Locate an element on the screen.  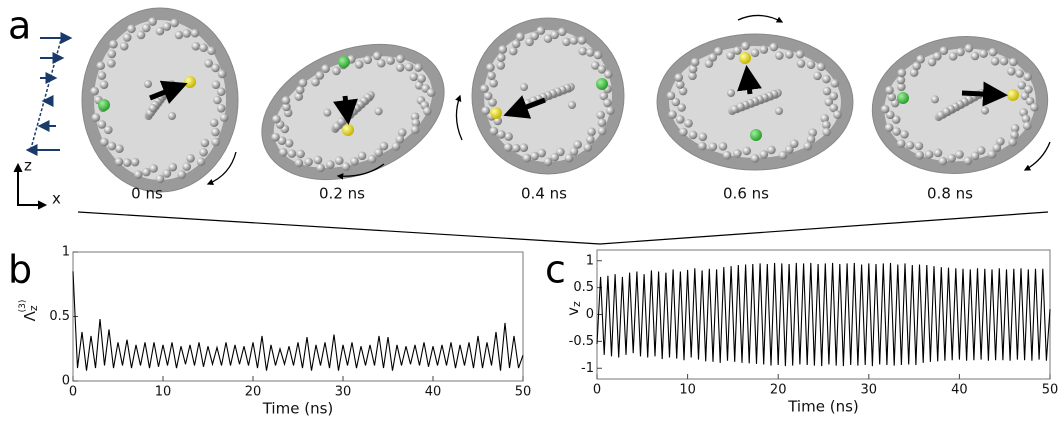
x-tick-label: 50 is located at coordinates (1050, 390).